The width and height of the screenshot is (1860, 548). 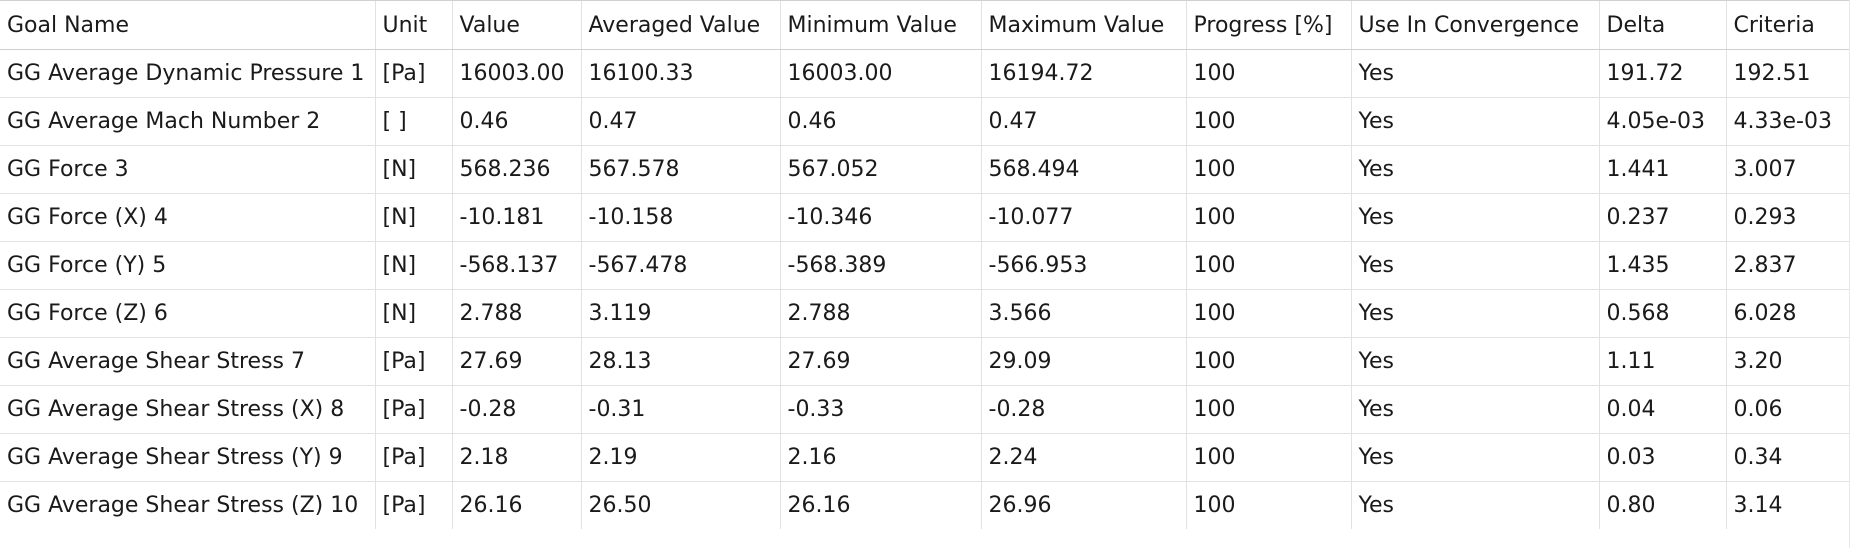 What do you see at coordinates (517, 121) in the screenshot?
I see `value-cell: 0.46` at bounding box center [517, 121].